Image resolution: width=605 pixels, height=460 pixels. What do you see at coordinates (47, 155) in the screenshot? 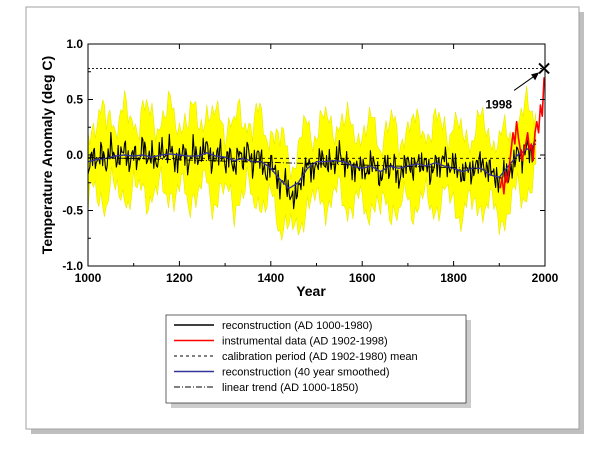
I see `y-axis-label: Temperature Anomaly (deg C)` at bounding box center [47, 155].